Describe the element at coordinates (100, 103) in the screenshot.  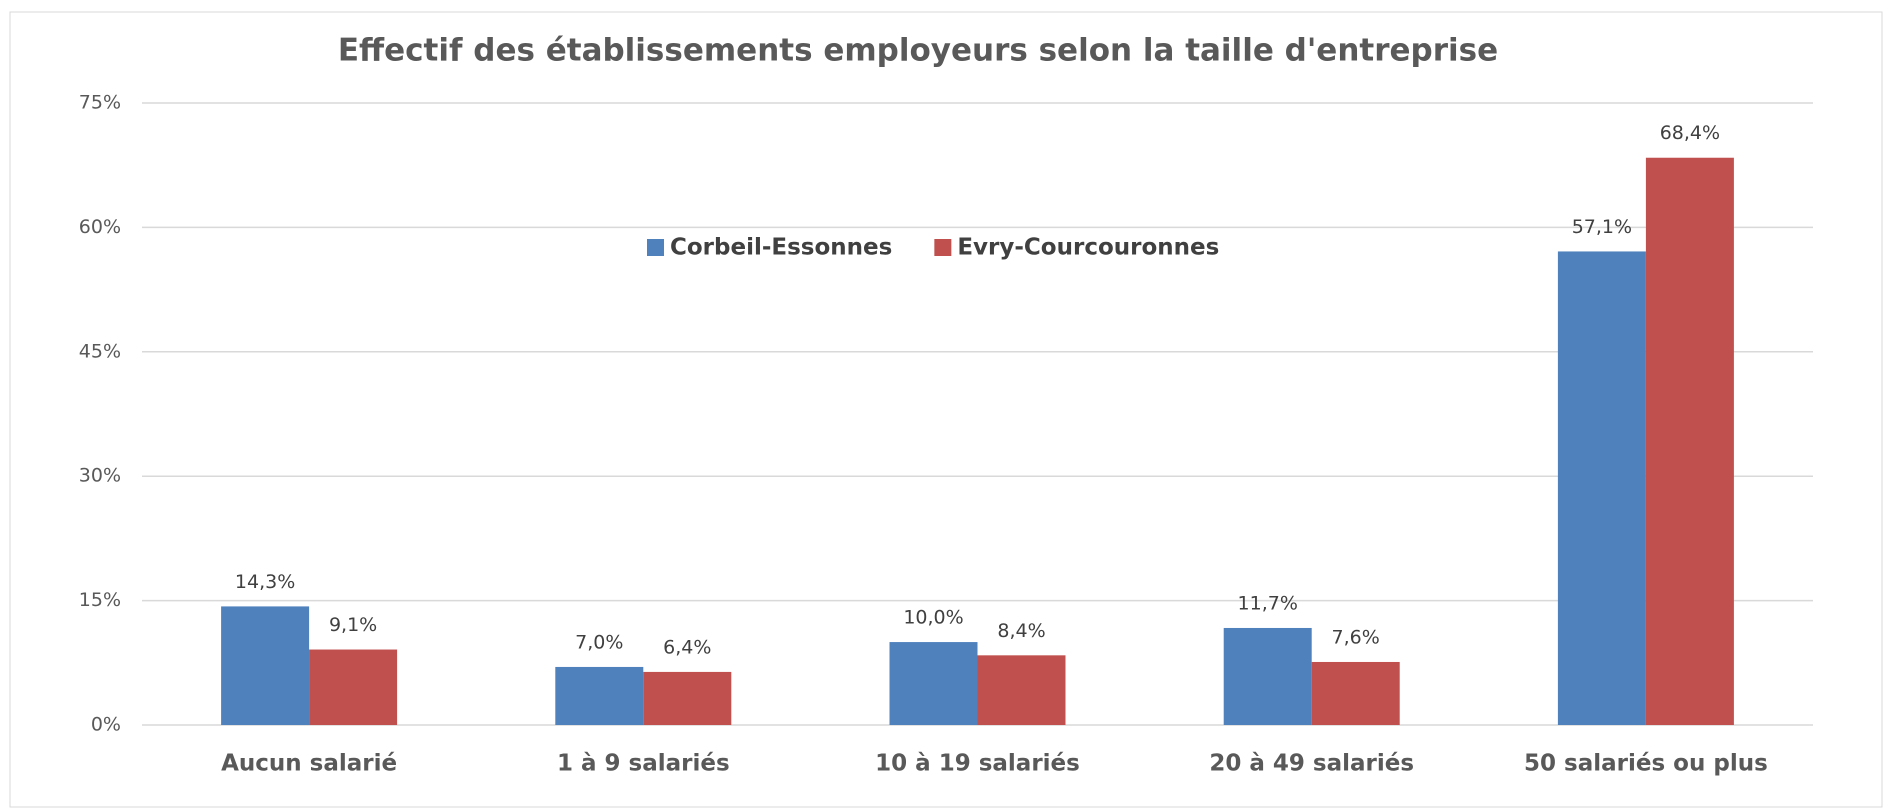
I see `y-tick-label: 75%` at that location.